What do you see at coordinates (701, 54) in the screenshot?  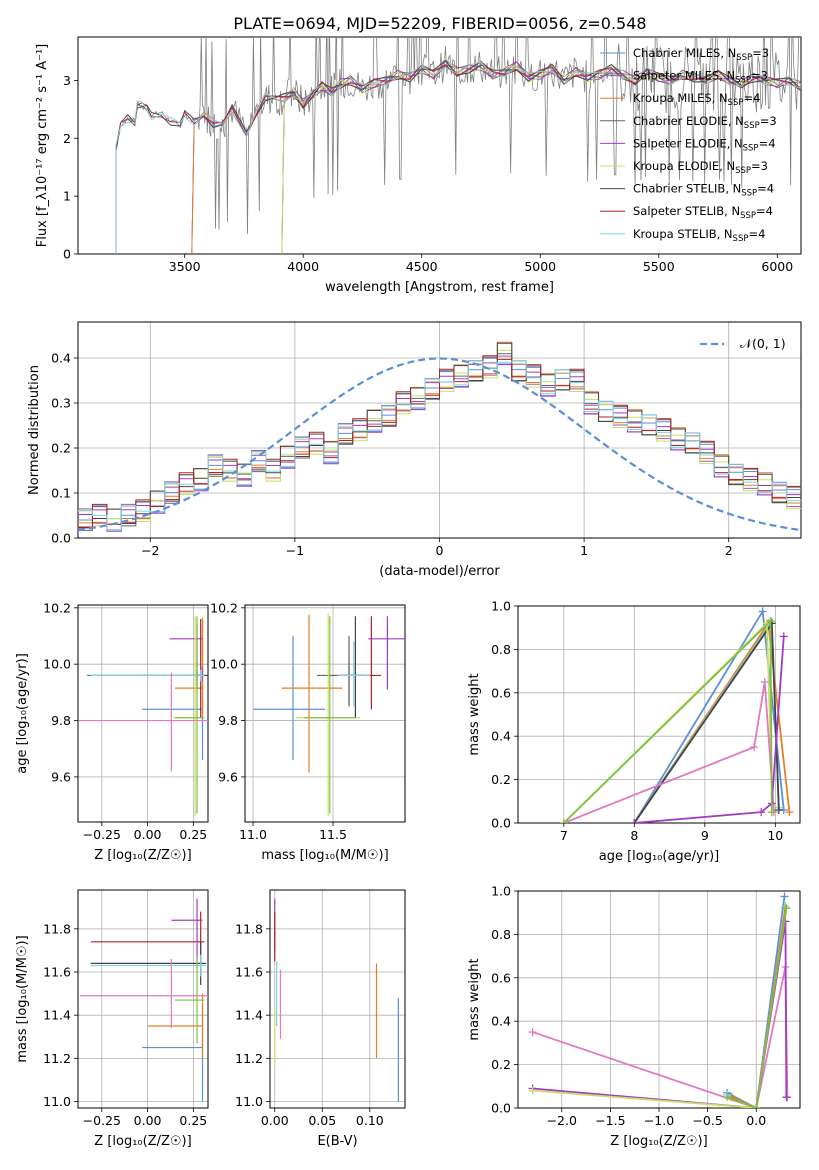 I see `legend-entry: Chabrier MILES, NSSP=3` at bounding box center [701, 54].